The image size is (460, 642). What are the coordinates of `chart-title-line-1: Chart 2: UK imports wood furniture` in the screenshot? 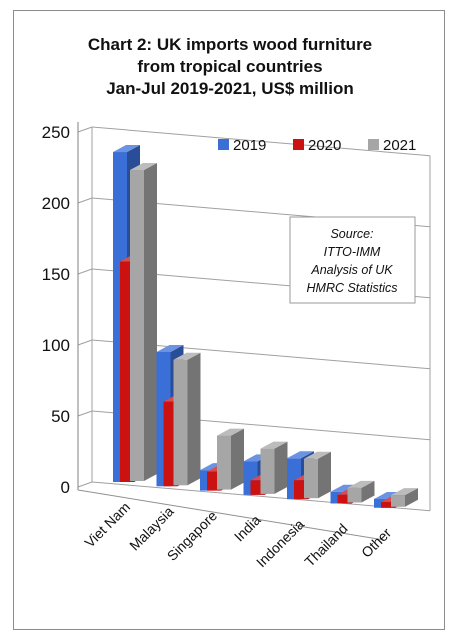 It's located at (230, 44).